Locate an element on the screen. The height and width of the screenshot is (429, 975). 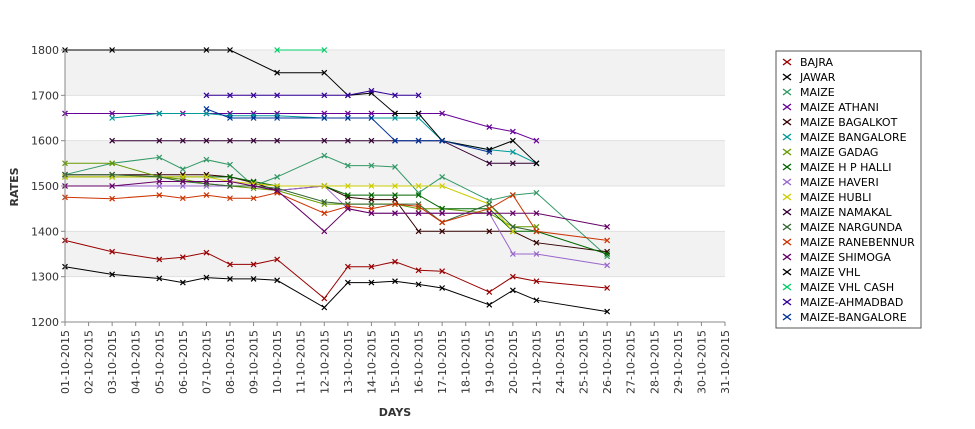
legend-label: MAIZE H P HALLI is located at coordinates (845, 167).